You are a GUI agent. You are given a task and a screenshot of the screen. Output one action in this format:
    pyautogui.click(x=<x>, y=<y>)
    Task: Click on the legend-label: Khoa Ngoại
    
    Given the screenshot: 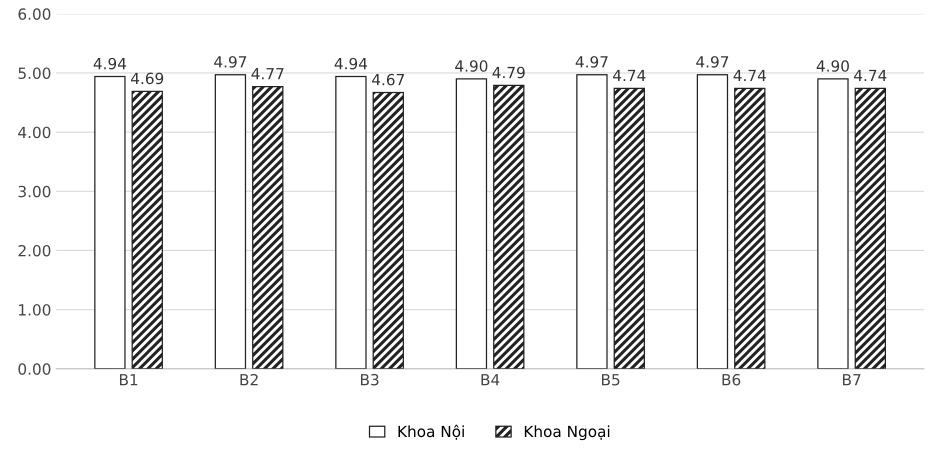 What is the action you would take?
    pyautogui.click(x=567, y=432)
    